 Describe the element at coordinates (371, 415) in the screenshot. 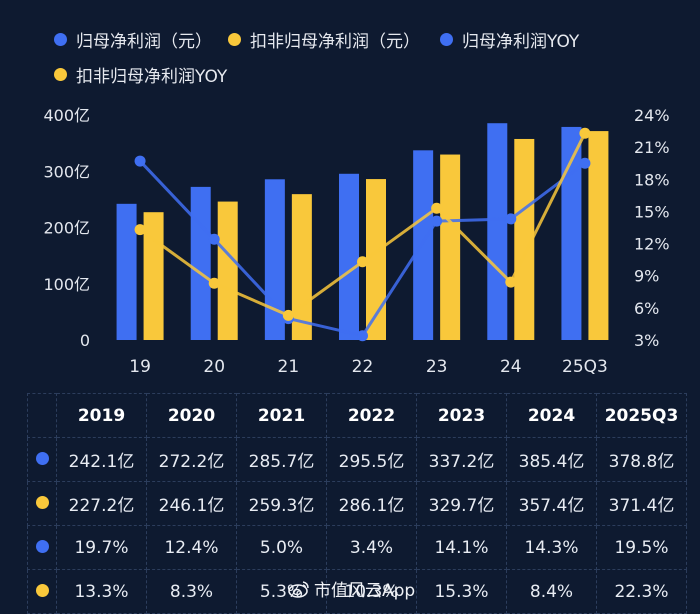

I see `table-header-cell: 2022` at that location.